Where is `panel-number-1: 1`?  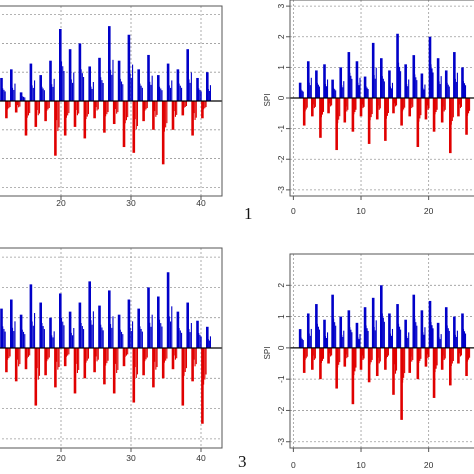
panel-number-1: 1 is located at coordinates (248, 213).